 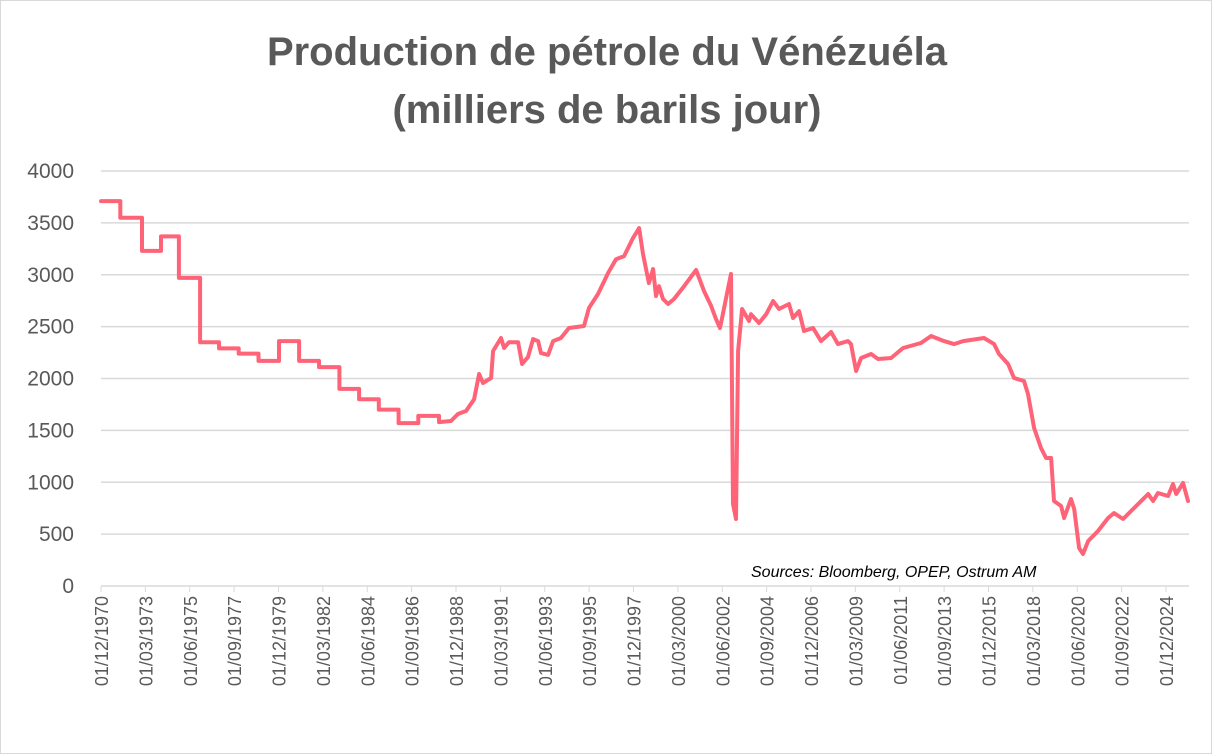 What do you see at coordinates (50, 223) in the screenshot?
I see `y-tick-label: 3500` at bounding box center [50, 223].